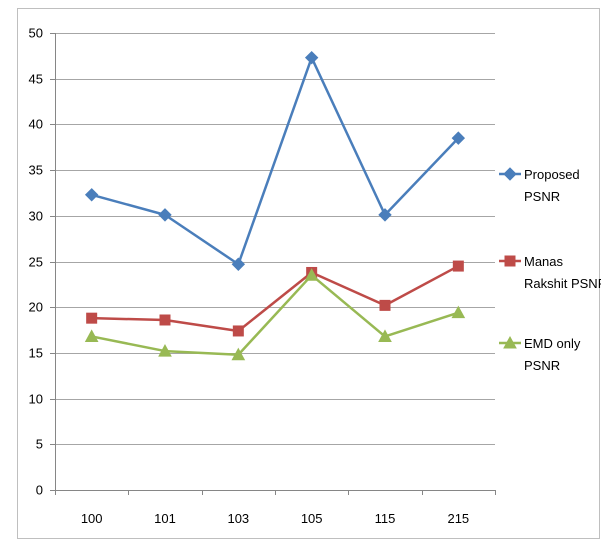 This screenshot has width=601, height=548. I want to click on y-tick-label: 50, so click(36, 33).